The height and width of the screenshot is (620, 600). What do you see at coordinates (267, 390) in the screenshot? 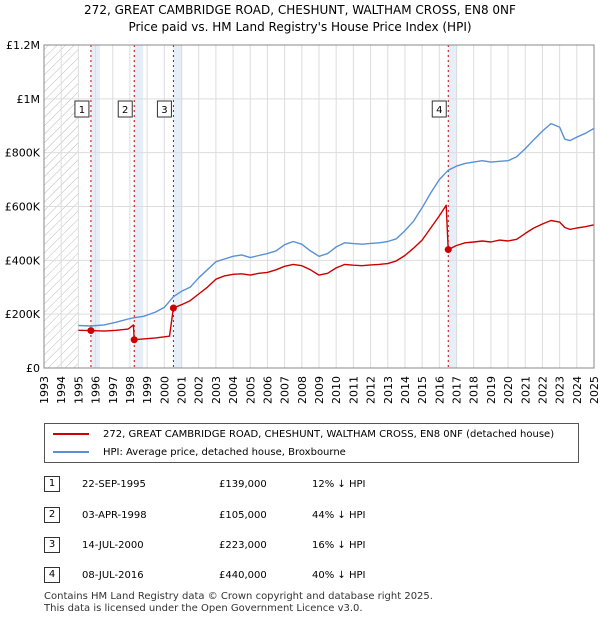
I see `x-tick-label: 2006` at bounding box center [267, 390].